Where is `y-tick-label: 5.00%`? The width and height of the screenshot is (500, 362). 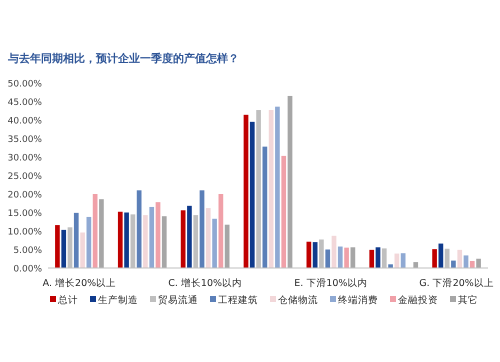 y-tick-label: 5.00% is located at coordinates (27, 251).